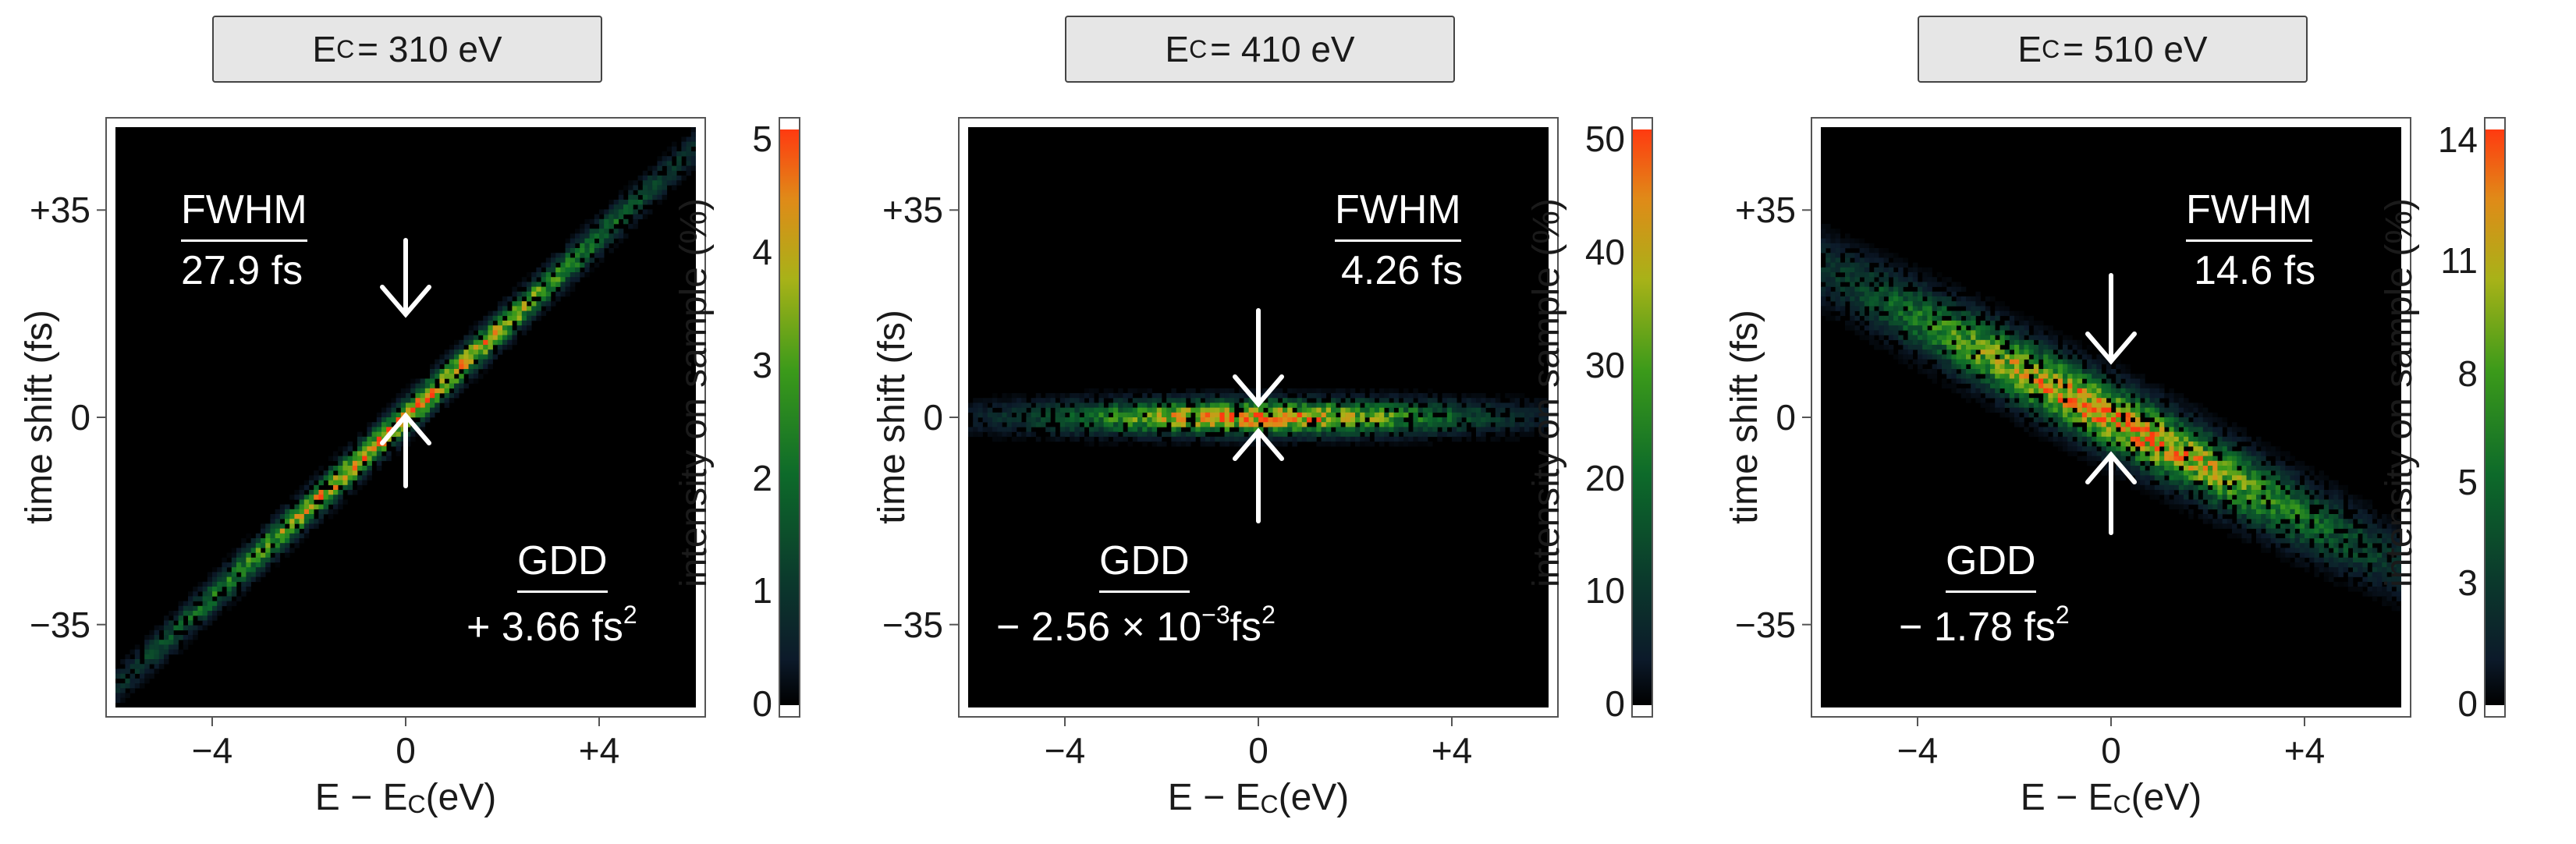 This screenshot has width=2576, height=844. What do you see at coordinates (1269, 804) in the screenshot?
I see `x-label-sub: C` at bounding box center [1269, 804].